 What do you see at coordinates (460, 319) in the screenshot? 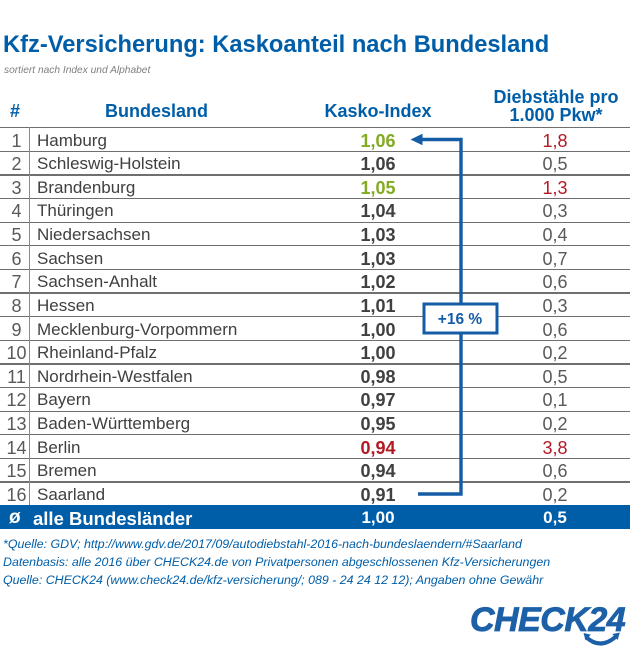
I see `svg-text: +16 %` at bounding box center [460, 319].